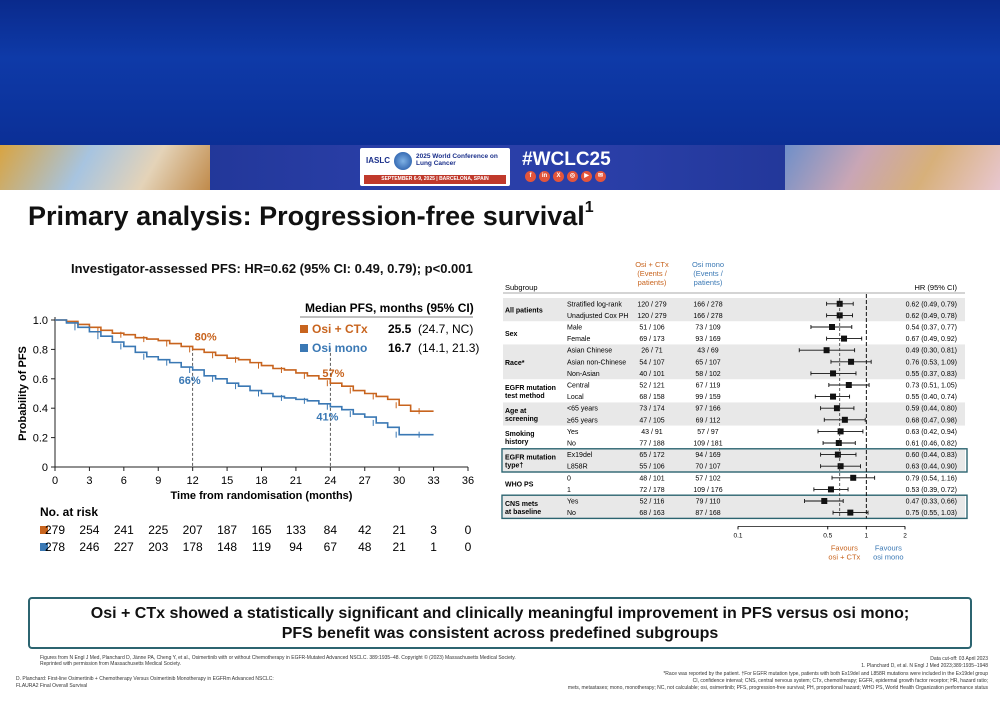 This screenshot has width=1000, height=702. I want to click on forest-x-tick-label: 1, so click(867, 535).